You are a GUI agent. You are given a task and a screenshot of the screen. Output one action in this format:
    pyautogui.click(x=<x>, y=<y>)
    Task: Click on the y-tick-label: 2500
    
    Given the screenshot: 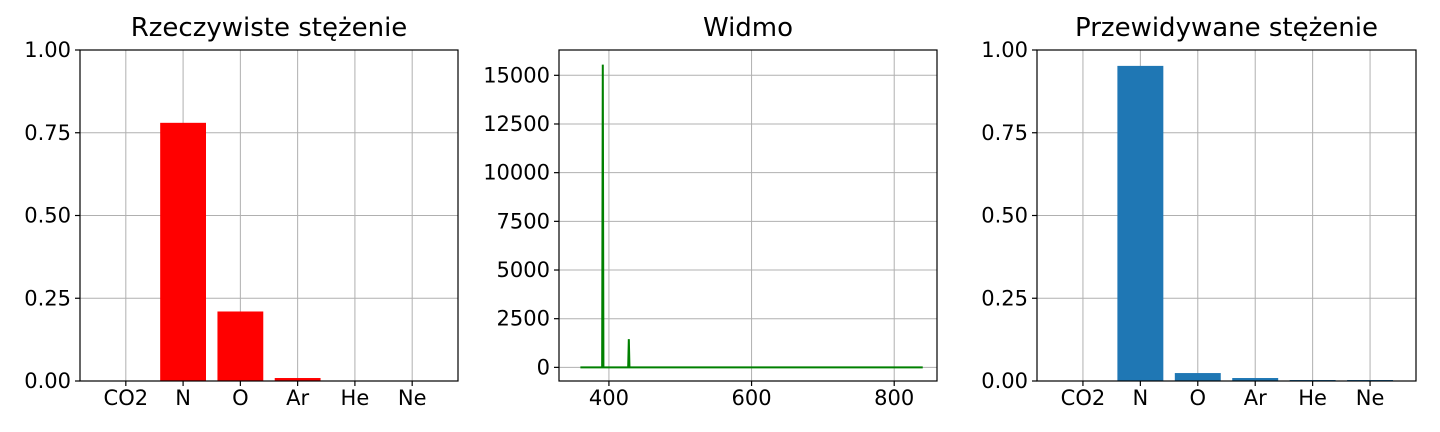 What is the action you would take?
    pyautogui.click(x=523, y=319)
    